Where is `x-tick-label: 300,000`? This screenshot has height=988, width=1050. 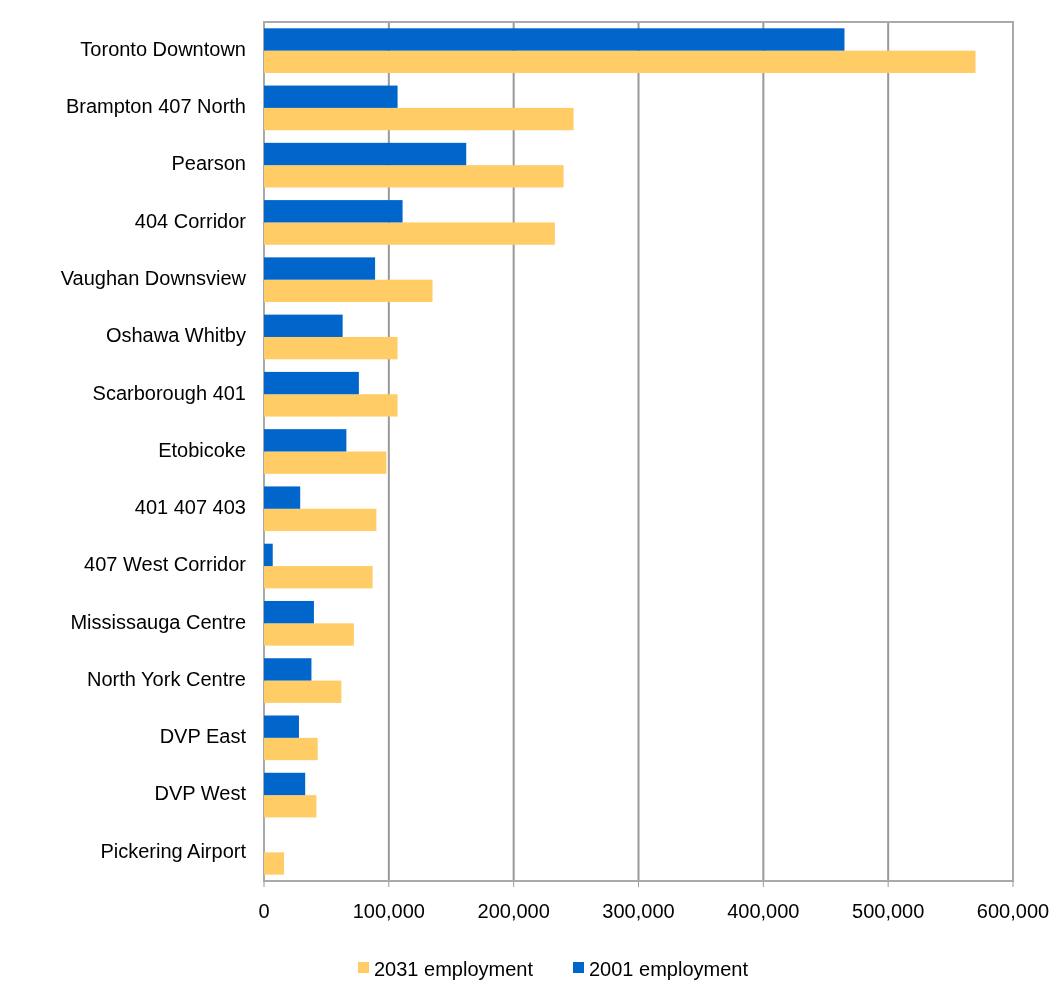
x-tick-label: 300,000 is located at coordinates (638, 911).